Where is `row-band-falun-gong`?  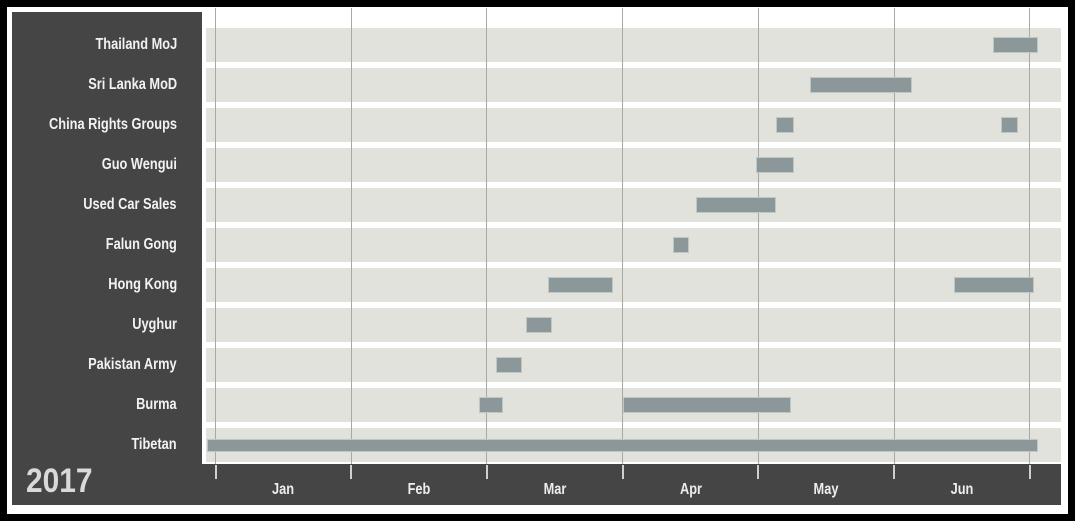 row-band-falun-gong is located at coordinates (633, 245).